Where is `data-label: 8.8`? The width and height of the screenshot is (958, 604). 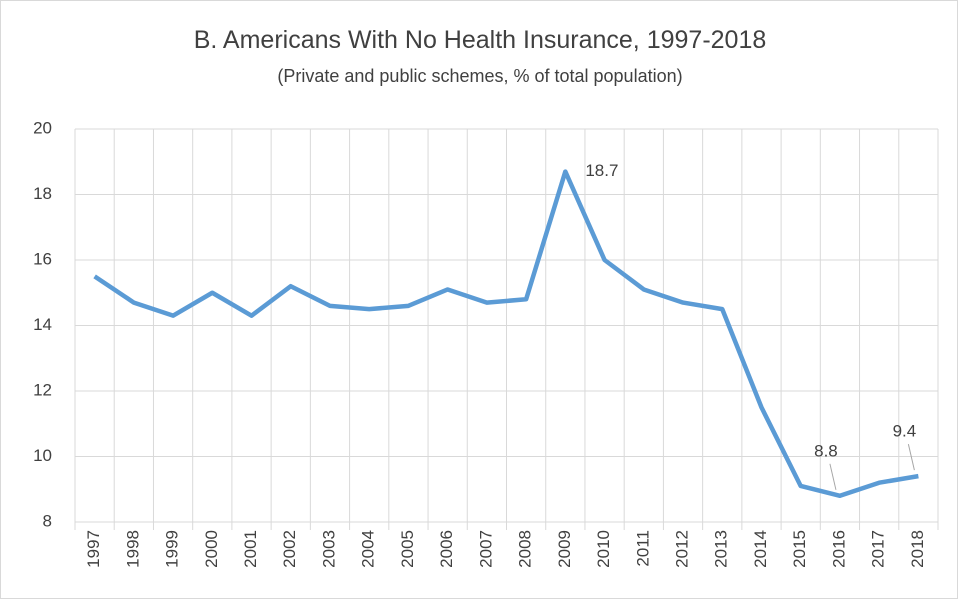 data-label: 8.8 is located at coordinates (826, 450).